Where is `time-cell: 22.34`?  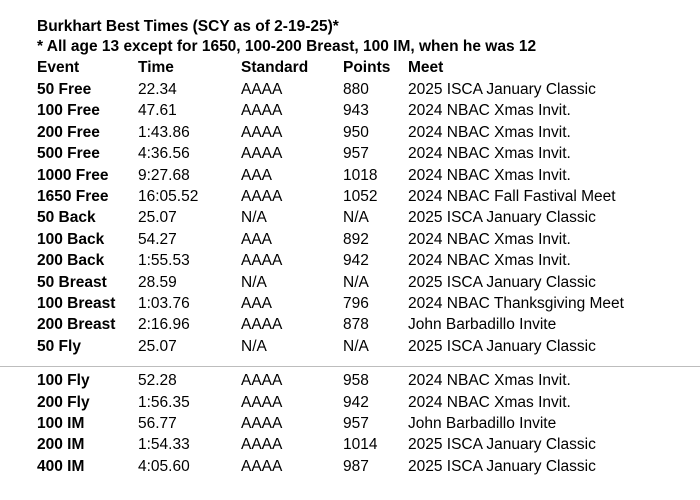
time-cell: 22.34 is located at coordinates (157, 89).